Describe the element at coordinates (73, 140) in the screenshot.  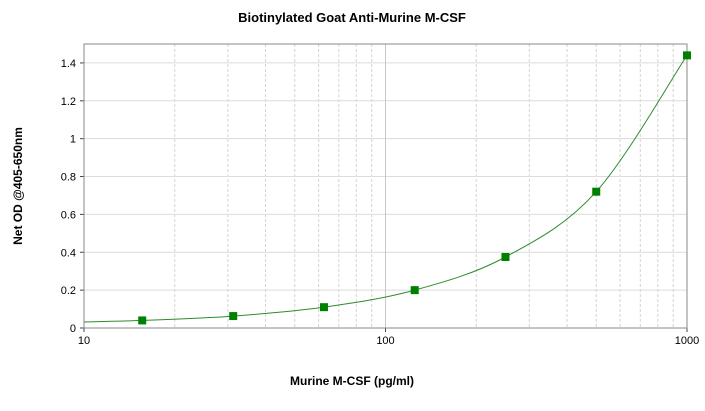
I see `y-tick-label: 1` at that location.